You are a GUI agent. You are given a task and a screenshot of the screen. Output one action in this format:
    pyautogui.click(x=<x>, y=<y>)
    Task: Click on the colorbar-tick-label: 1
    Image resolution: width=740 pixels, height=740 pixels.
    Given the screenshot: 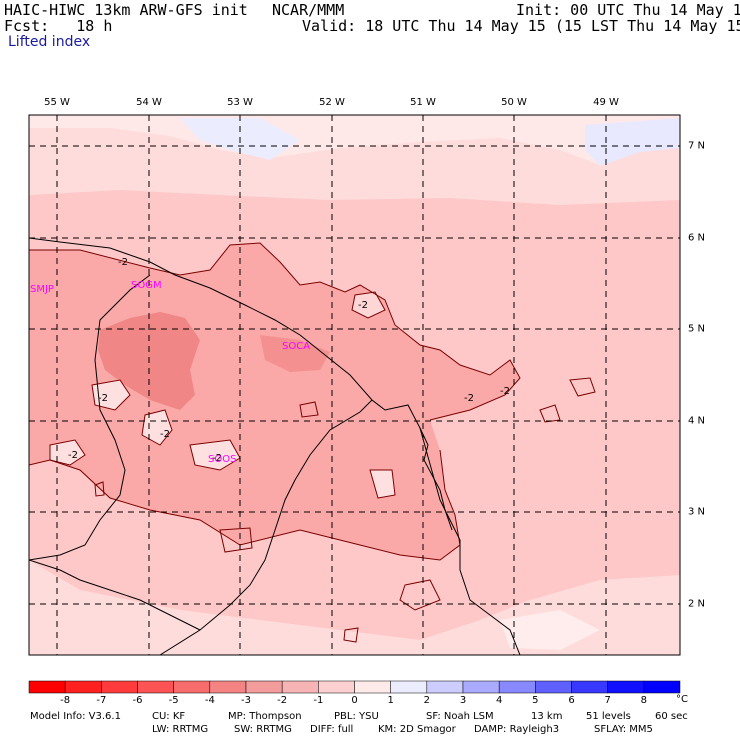 What is the action you would take?
    pyautogui.click(x=390, y=700)
    